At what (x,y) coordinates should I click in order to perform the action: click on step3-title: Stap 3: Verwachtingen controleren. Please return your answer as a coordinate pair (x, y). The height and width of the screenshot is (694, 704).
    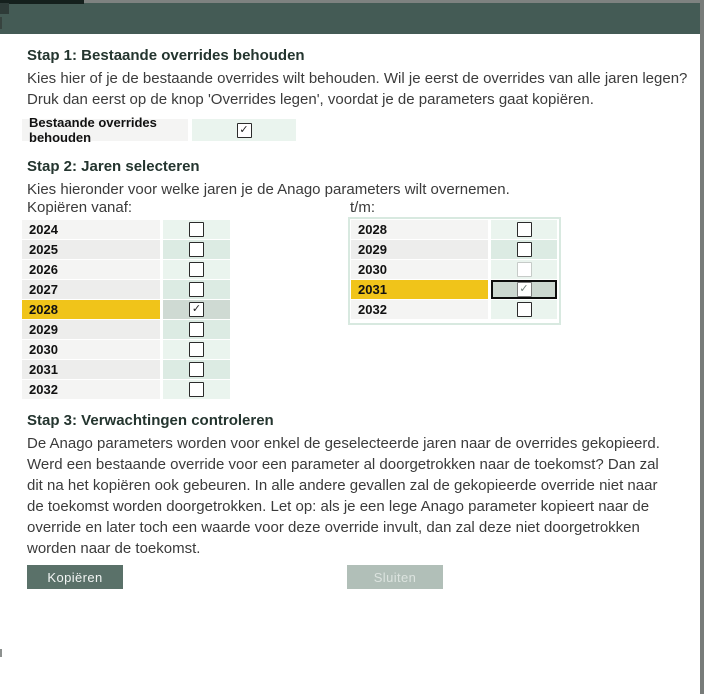
    Looking at the image, I should click on (150, 420).